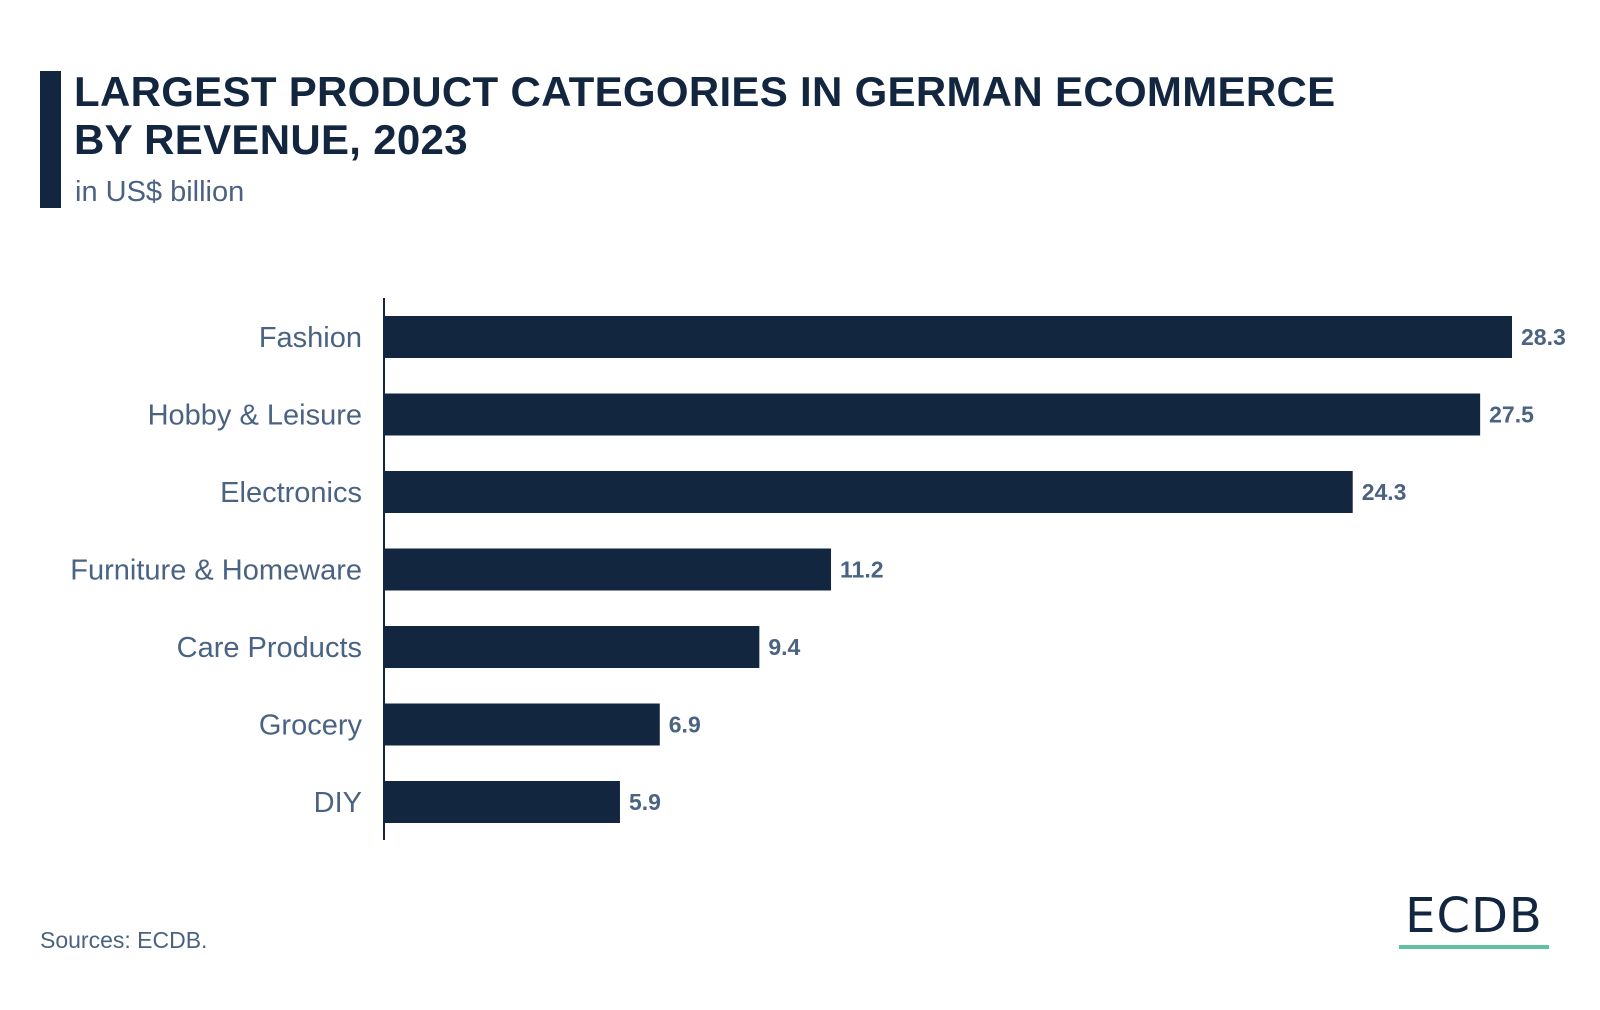  I want to click on chart-title-line-2: BY REVENUE, 2023, so click(271, 139).